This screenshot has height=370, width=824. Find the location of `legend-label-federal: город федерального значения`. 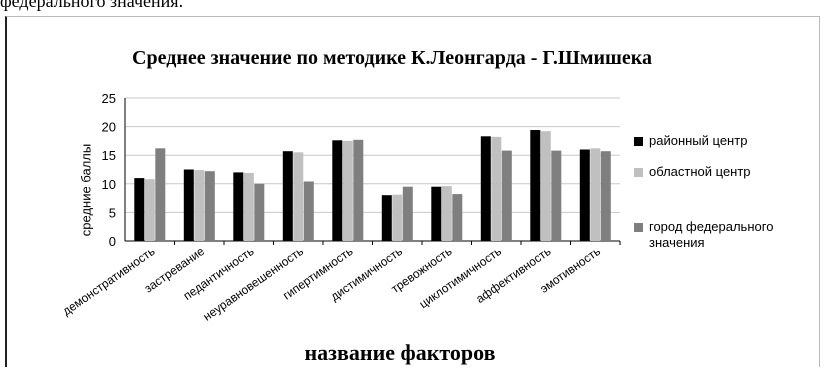

legend-label-federal: город федерального значения is located at coordinates (711, 234).